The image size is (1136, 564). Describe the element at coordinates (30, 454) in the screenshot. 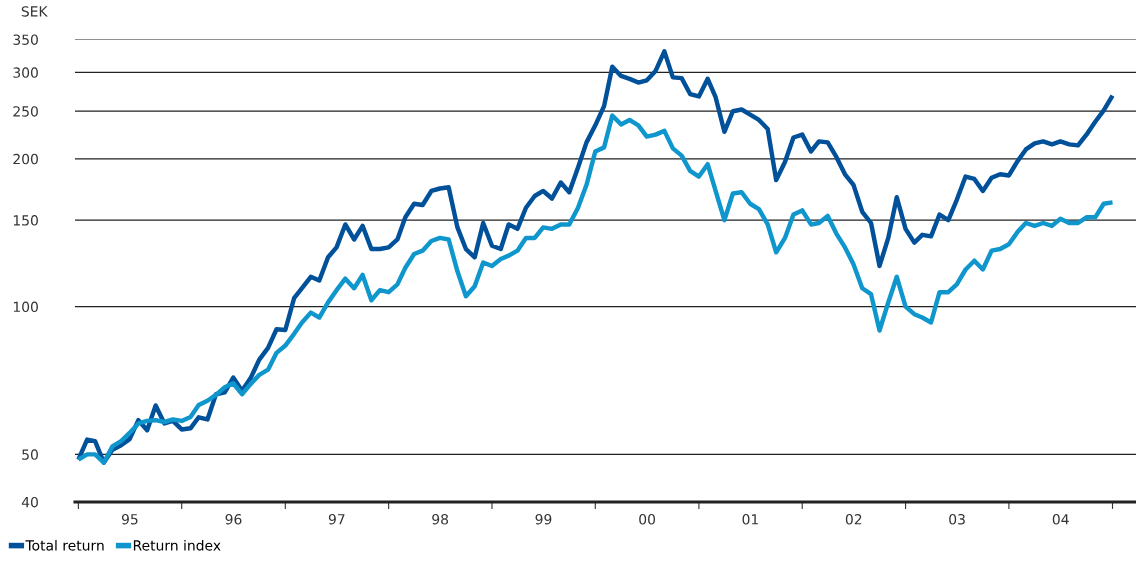

I see `y-tick-label: 50` at that location.